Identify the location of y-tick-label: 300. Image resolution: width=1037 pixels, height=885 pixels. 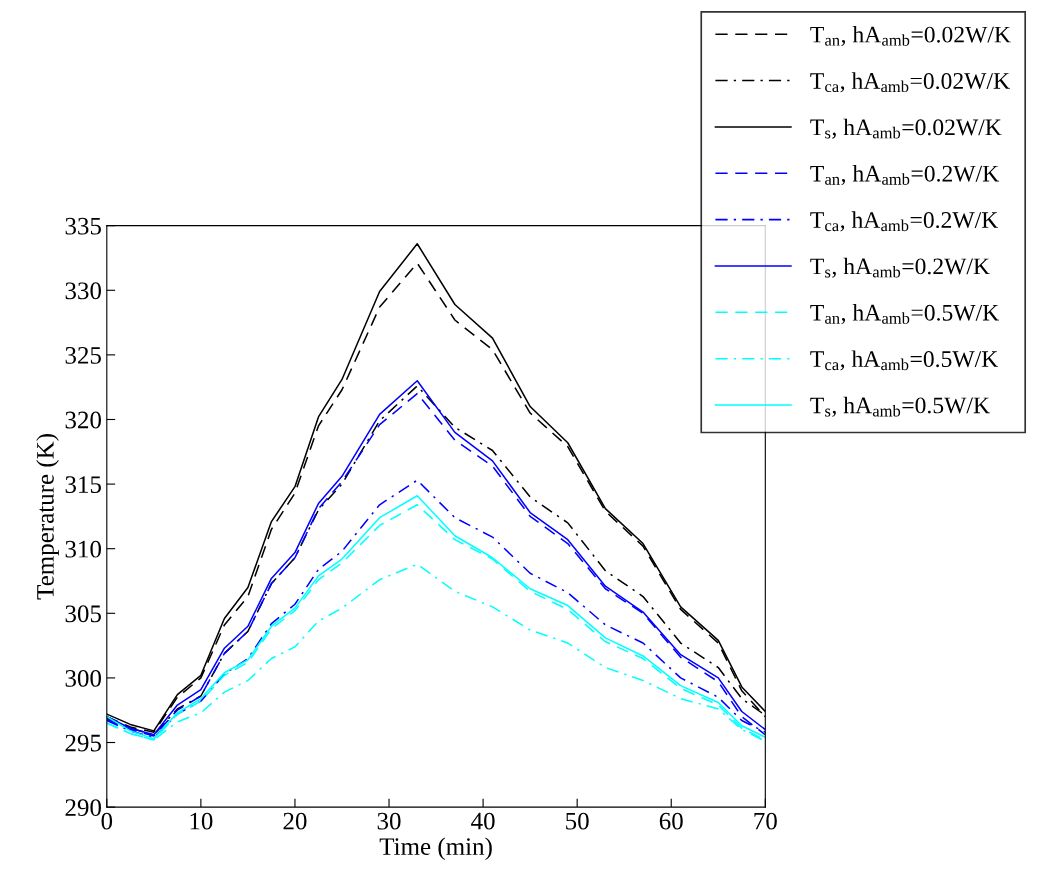
(83, 678).